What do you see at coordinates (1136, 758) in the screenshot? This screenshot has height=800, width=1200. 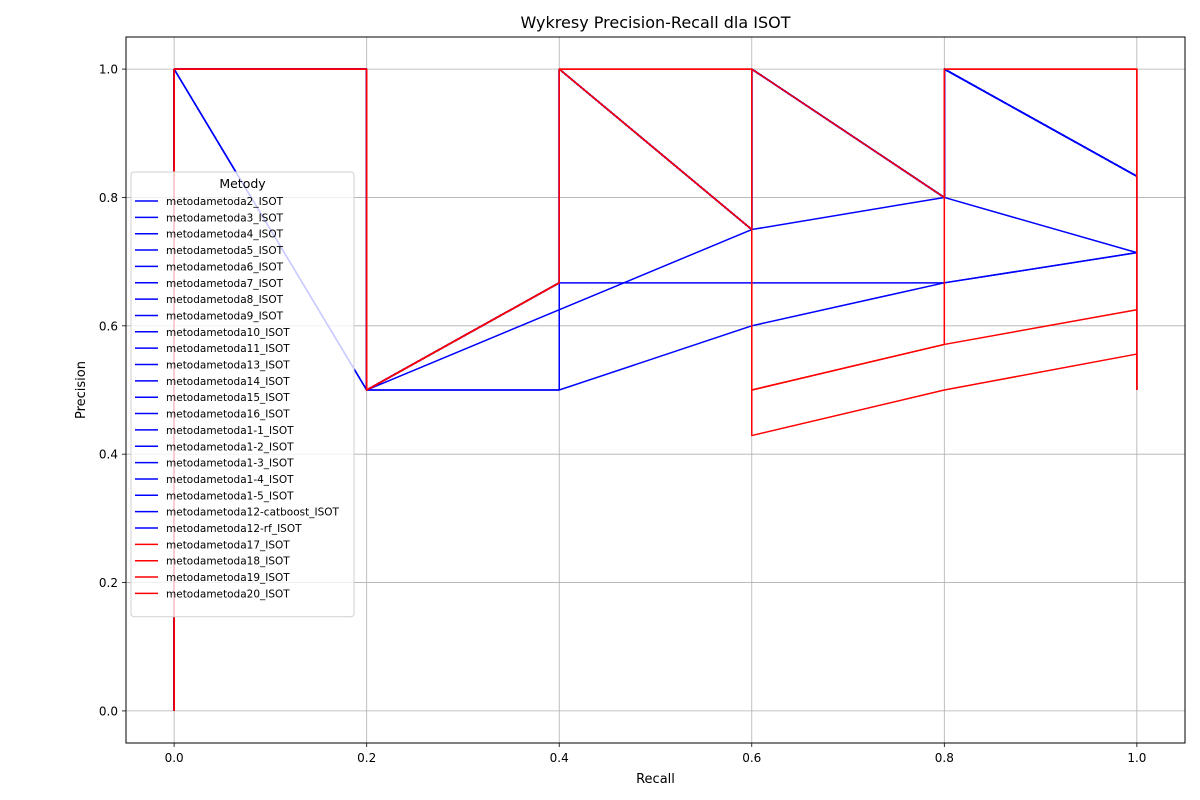 I see `x-tick-label: 1.0` at bounding box center [1136, 758].